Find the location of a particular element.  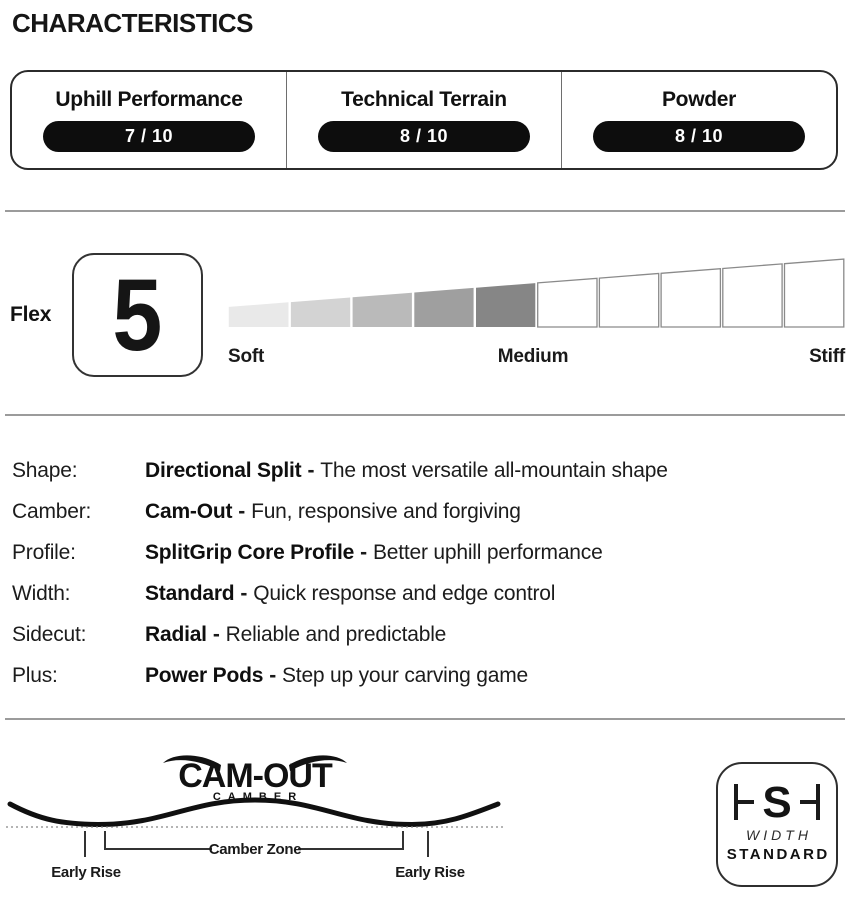

flex-rating-box: 5 is located at coordinates (137, 315).